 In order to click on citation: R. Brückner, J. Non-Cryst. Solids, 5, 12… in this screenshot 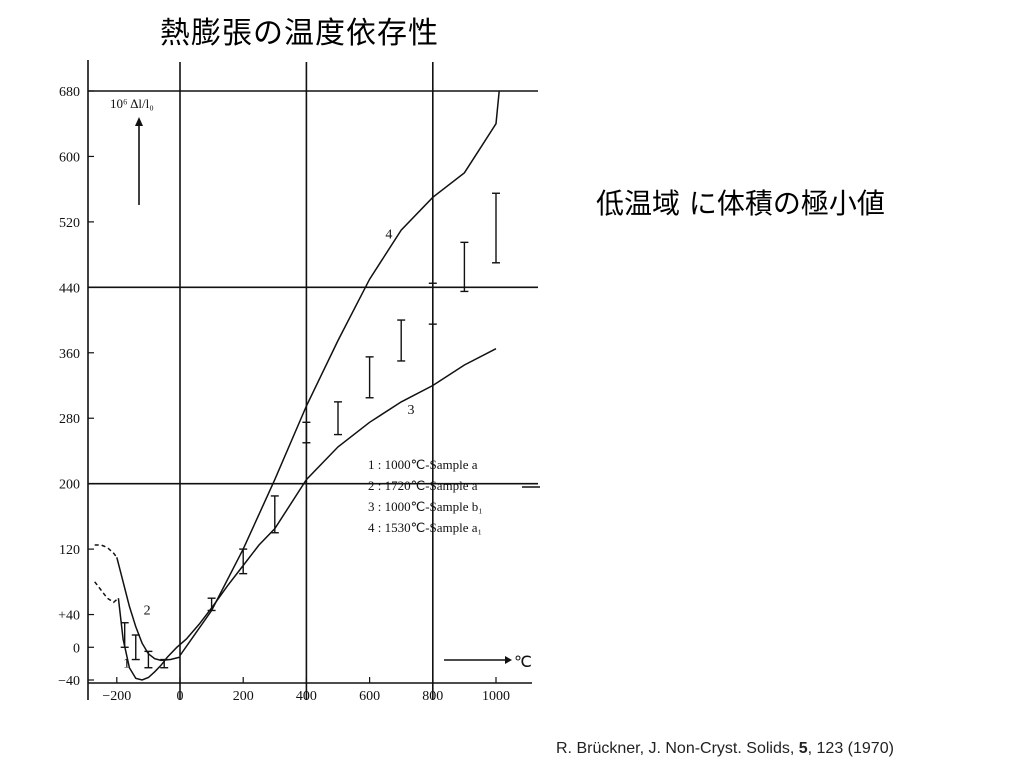, I will do `click(725, 749)`.